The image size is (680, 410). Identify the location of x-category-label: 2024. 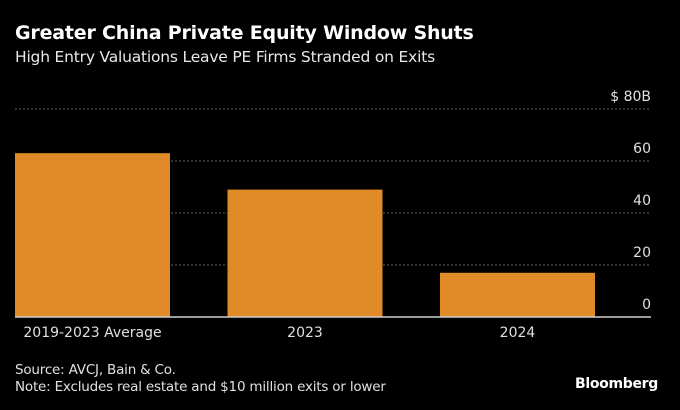
(518, 333).